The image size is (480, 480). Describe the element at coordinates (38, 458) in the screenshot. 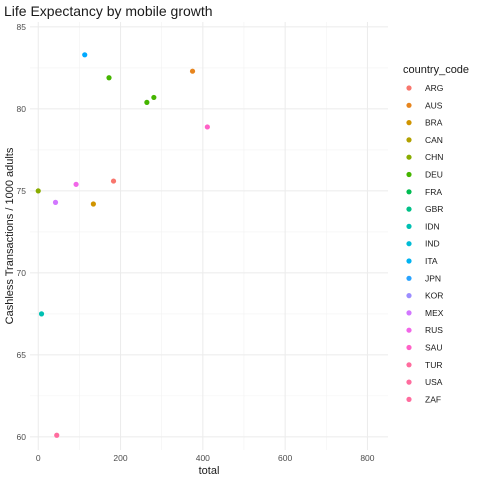

I see `x-tick-label: 0` at that location.